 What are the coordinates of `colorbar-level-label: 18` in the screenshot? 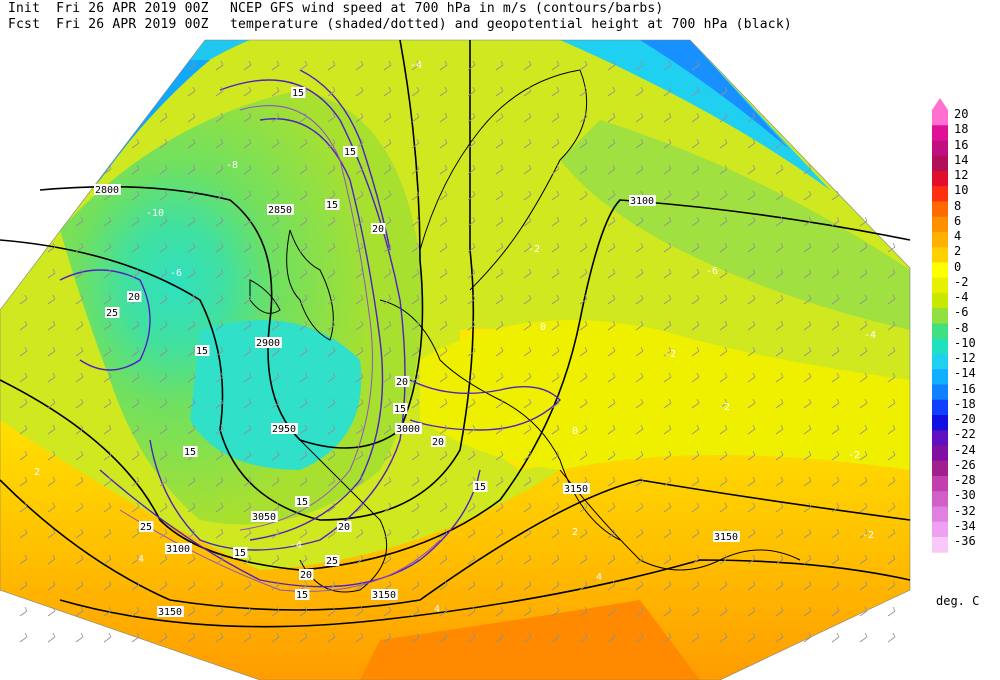 It's located at (961, 129).